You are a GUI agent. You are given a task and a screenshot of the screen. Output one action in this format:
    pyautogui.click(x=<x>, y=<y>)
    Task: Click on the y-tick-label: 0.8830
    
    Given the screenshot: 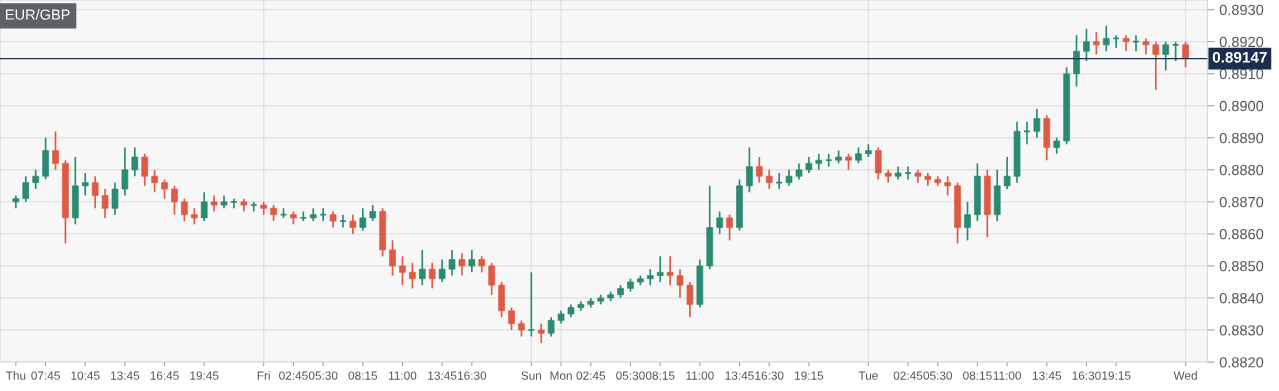 What is the action you would take?
    pyautogui.click(x=1241, y=330)
    